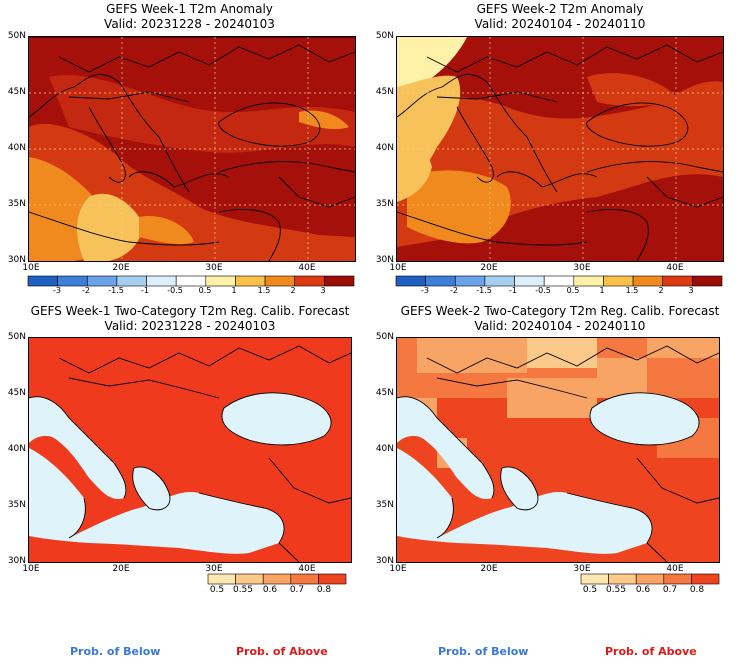 This screenshot has width=740, height=662. Describe the element at coordinates (190, 450) in the screenshot. I see `probability-map-week1` at that location.